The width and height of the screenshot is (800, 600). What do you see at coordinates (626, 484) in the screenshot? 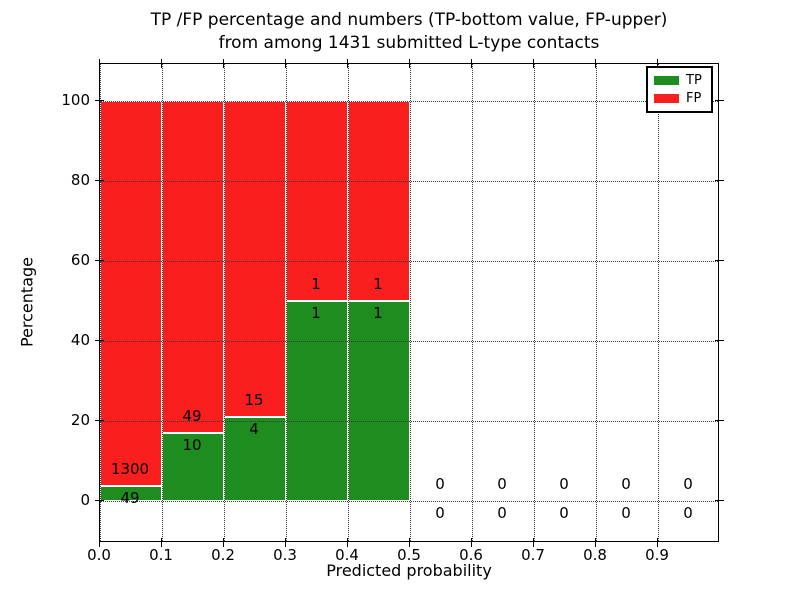
I see `fp-count-label-8: 0` at bounding box center [626, 484].